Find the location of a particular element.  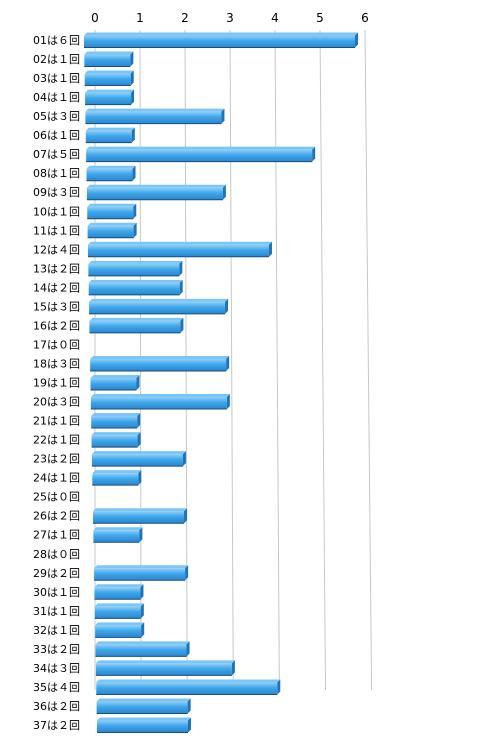

category-label: 27は１回 is located at coordinates (56, 535).